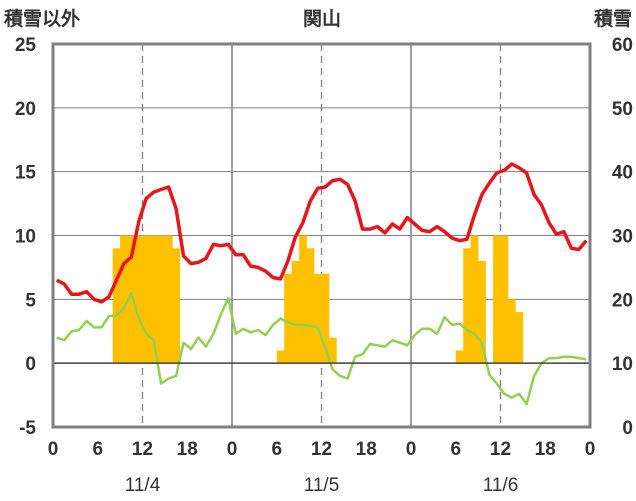 This screenshot has width=636, height=501. Describe the element at coordinates (25, 109) in the screenshot. I see `left-tick-label: 20` at that location.